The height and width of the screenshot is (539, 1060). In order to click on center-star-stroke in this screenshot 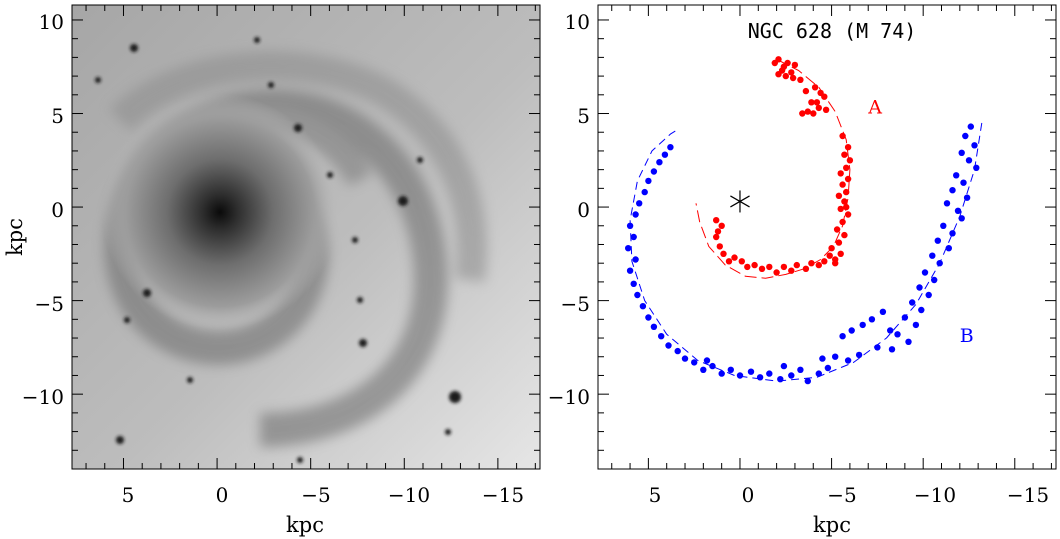, I will do `click(740, 201)`.